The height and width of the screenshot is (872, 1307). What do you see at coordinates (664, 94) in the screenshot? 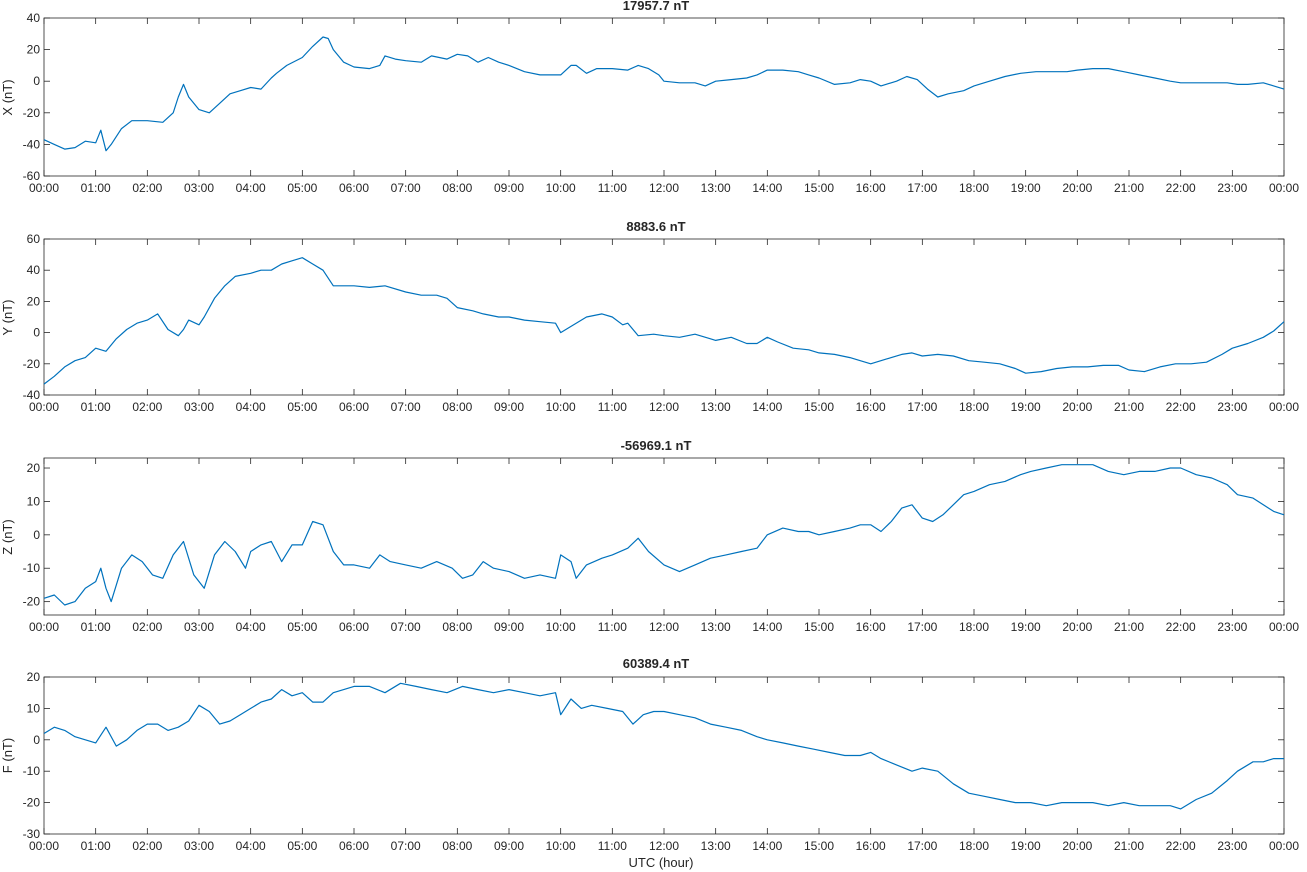
I see `series-line-x` at bounding box center [664, 94].